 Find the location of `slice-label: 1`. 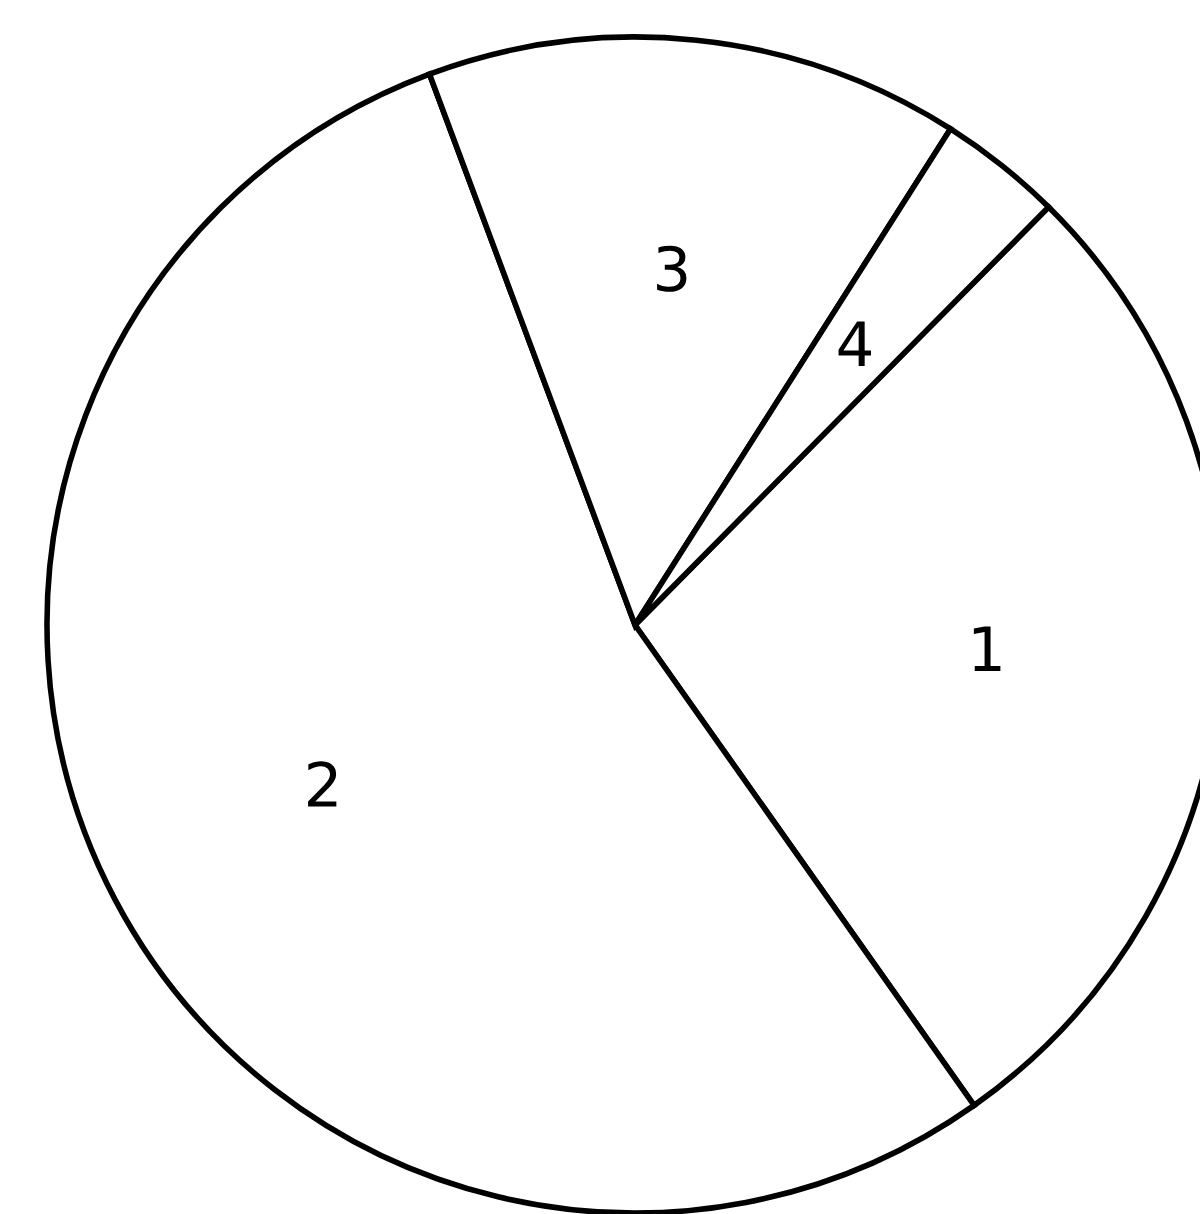

slice-label: 1 is located at coordinates (987, 649).